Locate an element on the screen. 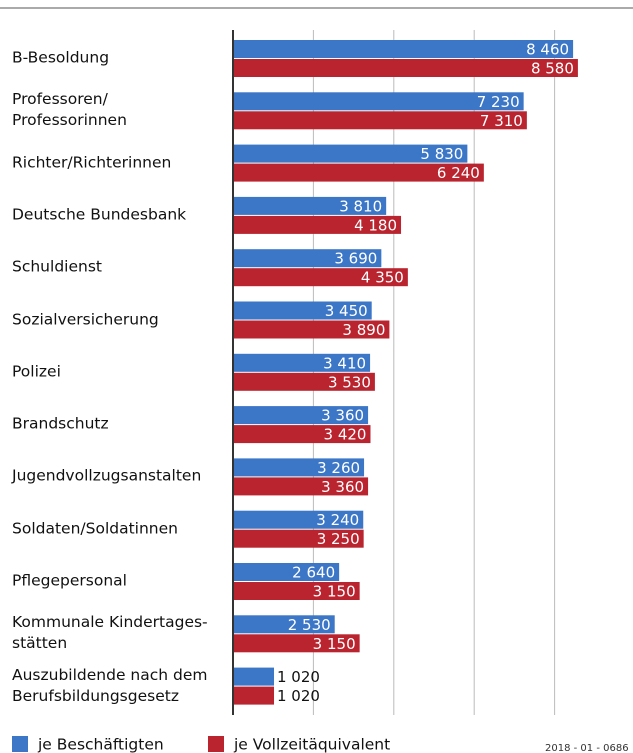 Image resolution: width=633 pixels, height=753 pixels. legend-label: je Vollzeitäquivalent is located at coordinates (311, 744).